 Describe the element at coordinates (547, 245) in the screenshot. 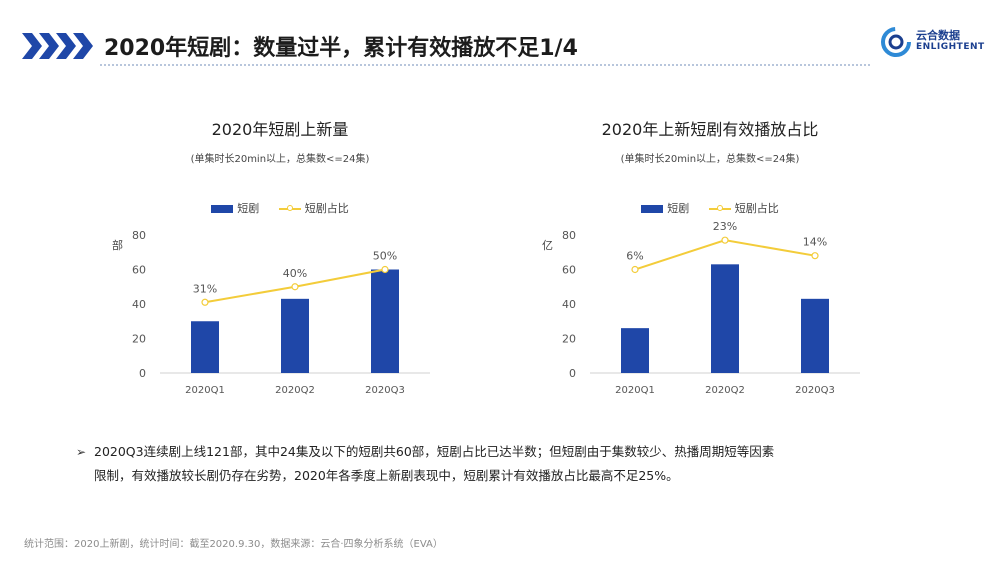

I see `y-axis-unit: 亿` at that location.